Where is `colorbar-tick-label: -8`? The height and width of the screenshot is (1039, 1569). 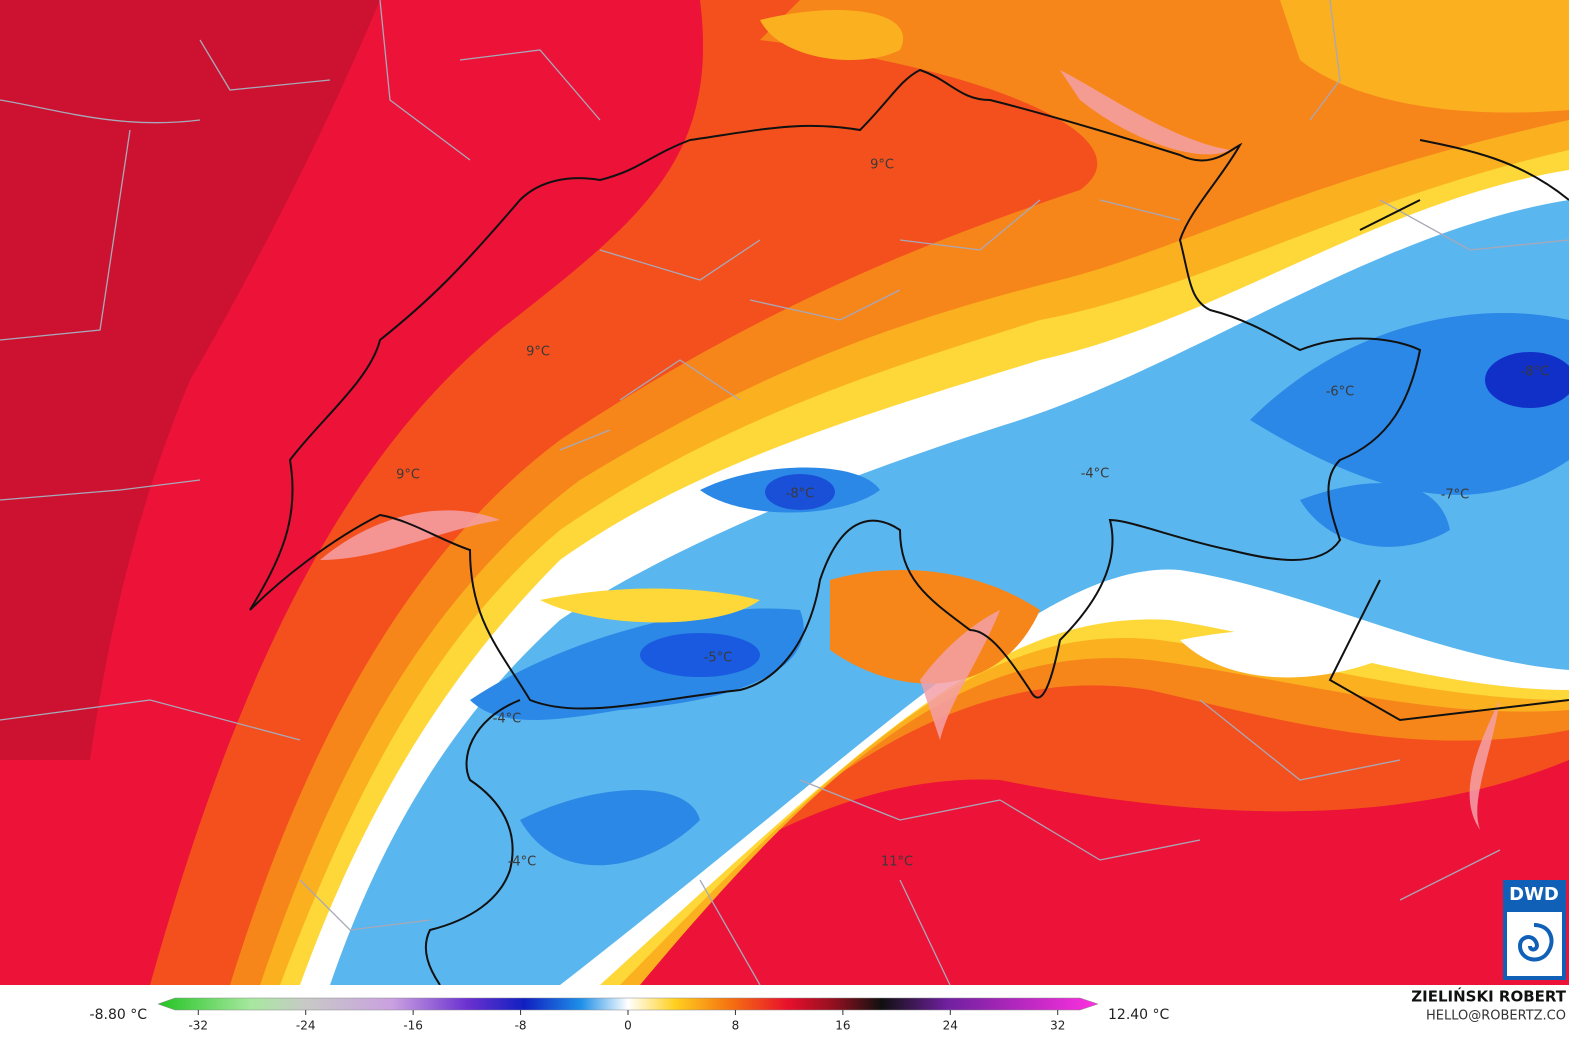
colorbar-tick-label: -8 is located at coordinates (521, 1026).